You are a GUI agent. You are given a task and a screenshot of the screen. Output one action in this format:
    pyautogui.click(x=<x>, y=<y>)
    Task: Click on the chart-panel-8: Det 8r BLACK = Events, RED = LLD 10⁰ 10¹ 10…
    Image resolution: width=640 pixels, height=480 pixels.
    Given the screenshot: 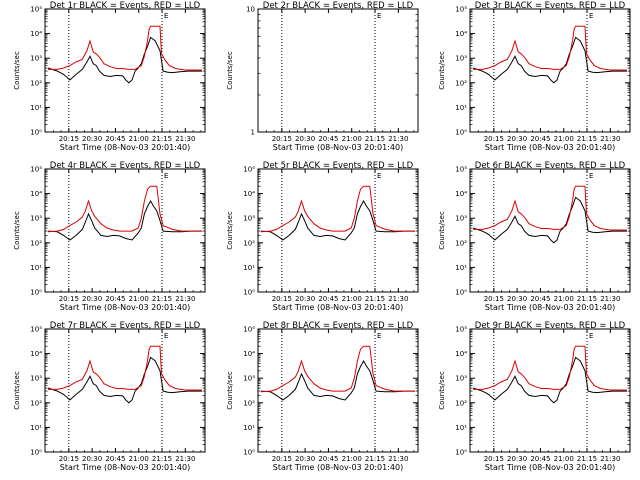 What is the action you would take?
    pyautogui.click(x=322, y=396)
    